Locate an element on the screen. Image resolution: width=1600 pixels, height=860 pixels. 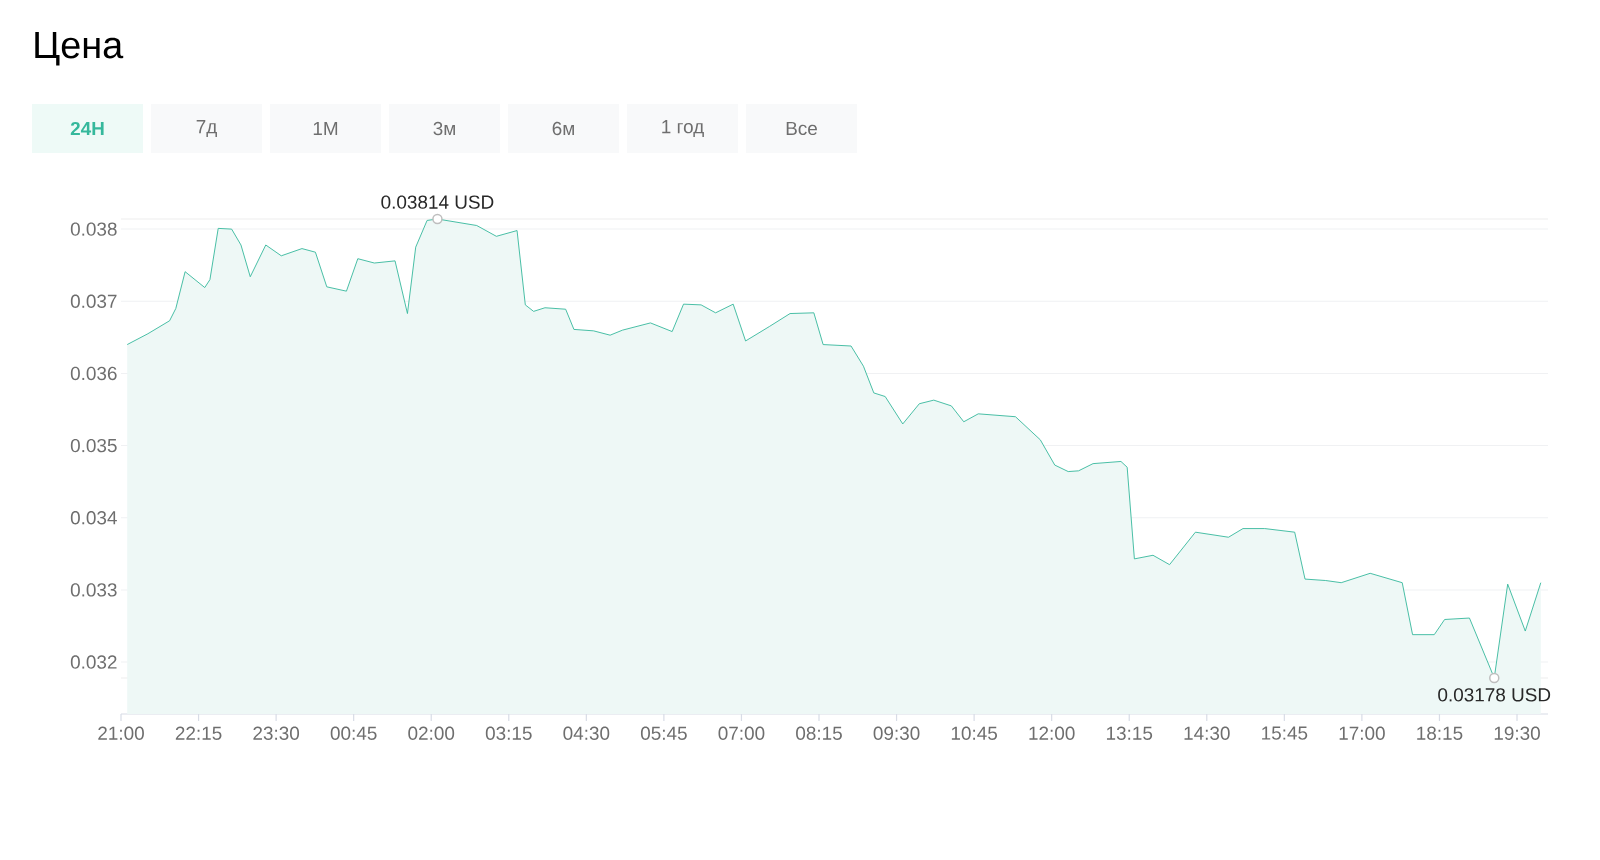
x-tick-label: 05:45 is located at coordinates (663, 733).